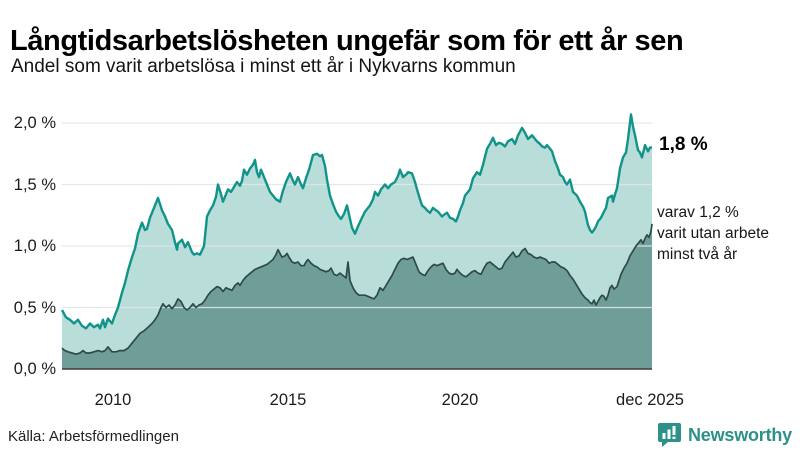 Image resolution: width=800 pixels, height=450 pixels. I want to click on branding: Newsworthy, so click(724, 435).